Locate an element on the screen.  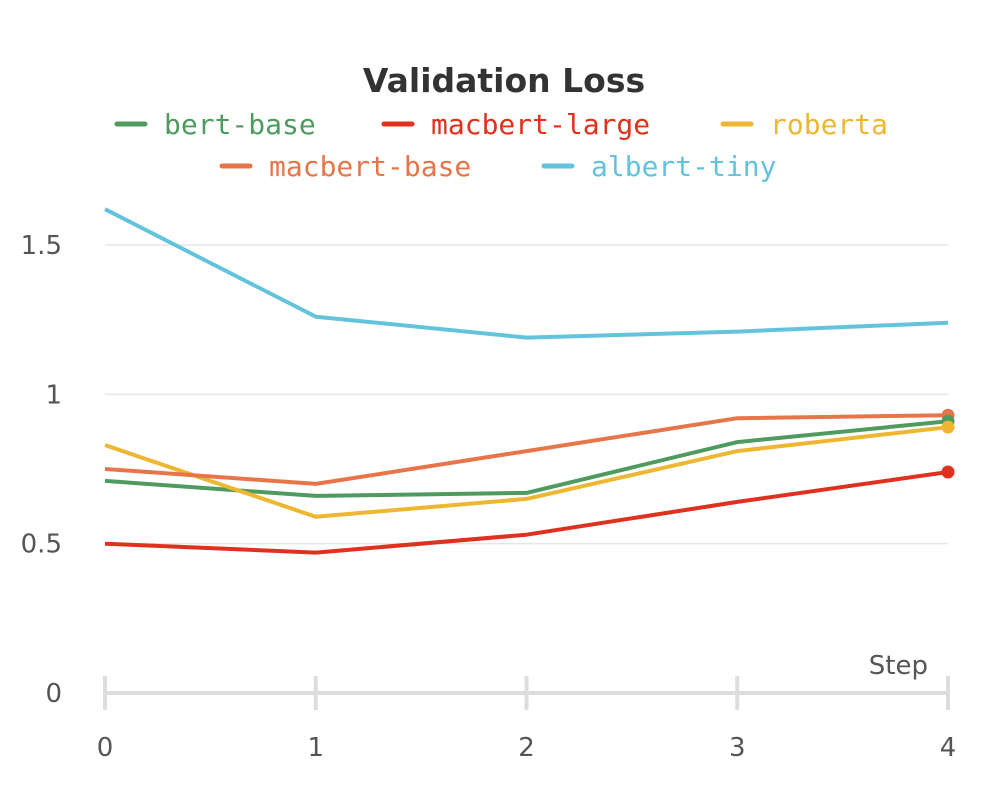
series-line-bert-base is located at coordinates (526, 458).